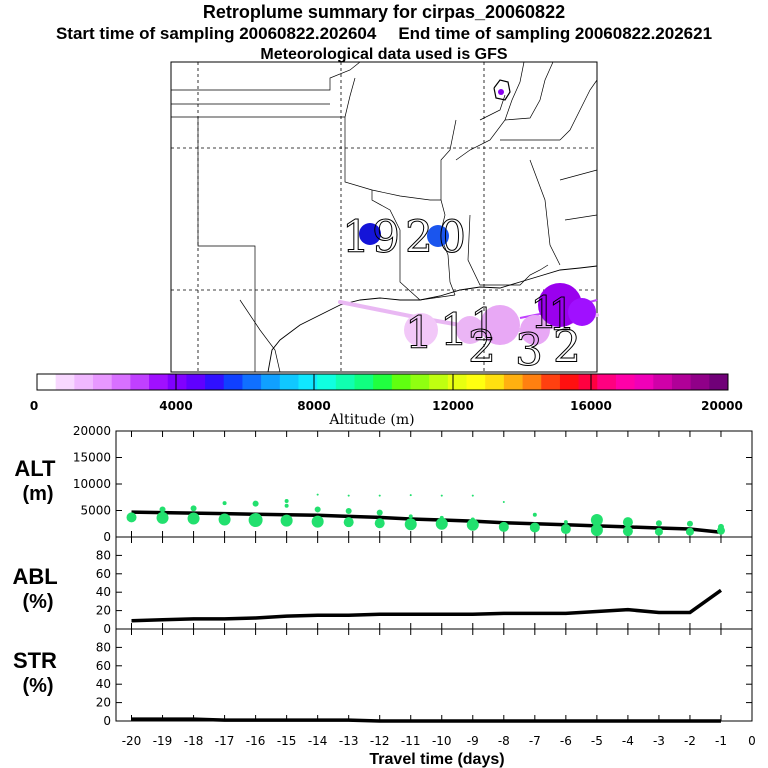  I want to click on x-tick-label: -10, so click(442, 741).